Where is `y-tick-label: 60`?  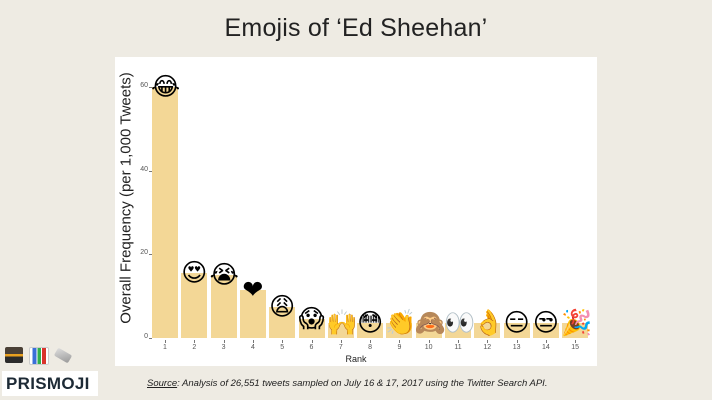 y-tick-label: 60 is located at coordinates (144, 86).